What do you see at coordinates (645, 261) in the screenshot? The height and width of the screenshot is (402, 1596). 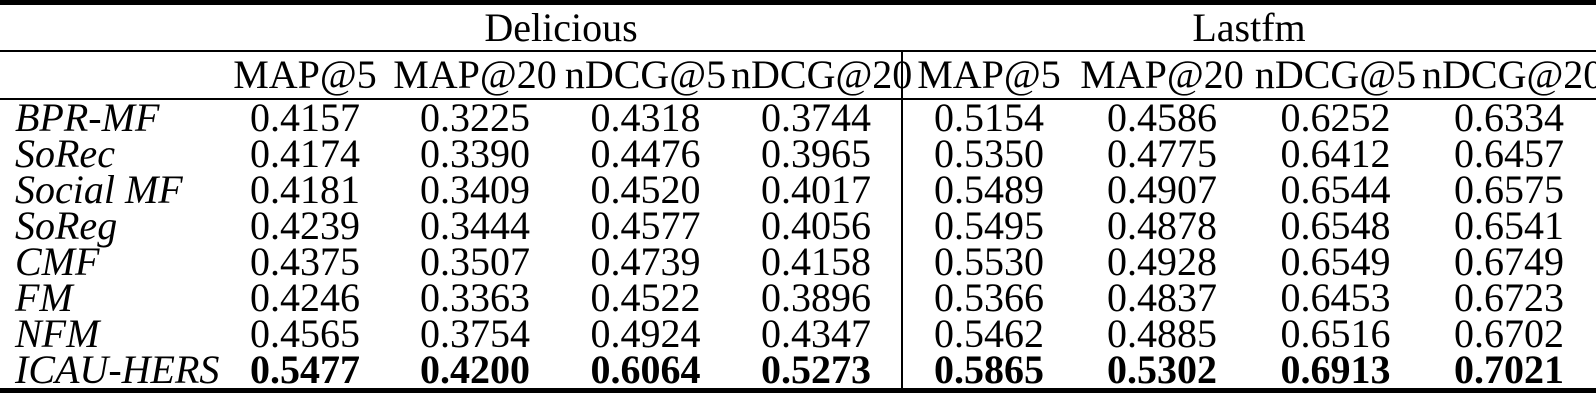 I see `metric-value: 0.4739` at bounding box center [645, 261].